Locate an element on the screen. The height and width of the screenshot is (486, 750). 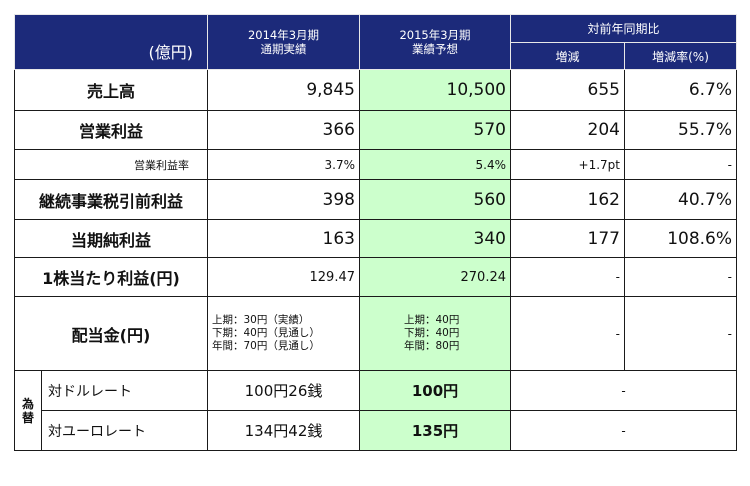
forecast-value: 270.24 is located at coordinates (435, 277).